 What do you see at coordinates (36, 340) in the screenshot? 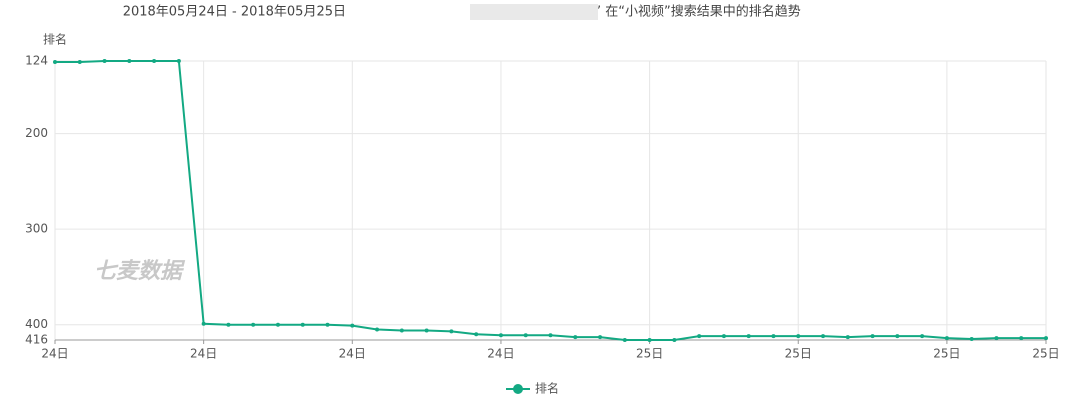
I see `y-tick-label: 416` at bounding box center [36, 340].